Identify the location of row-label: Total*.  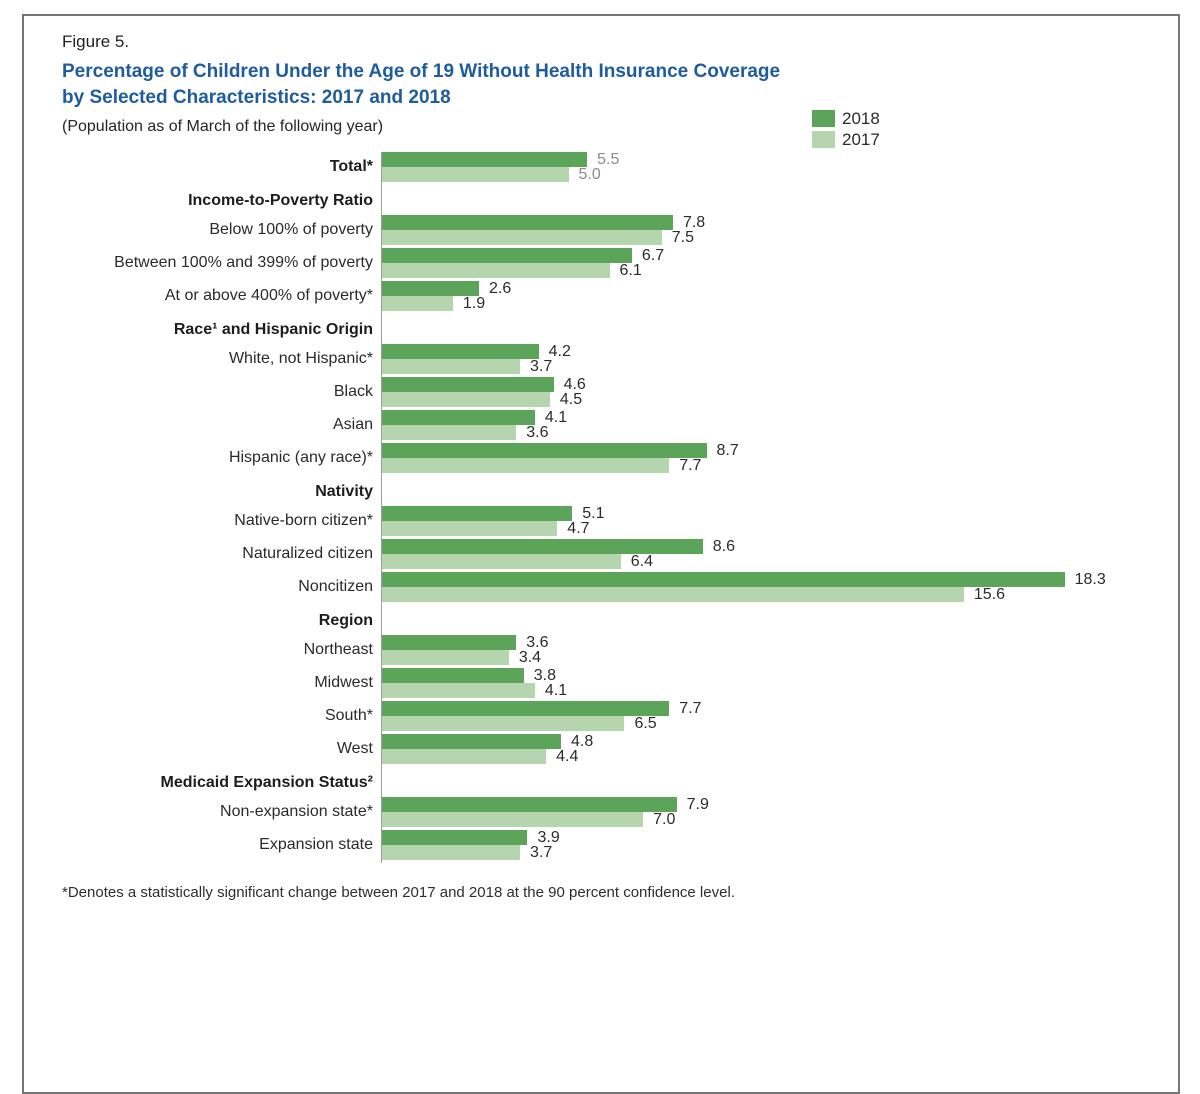
(351, 166).